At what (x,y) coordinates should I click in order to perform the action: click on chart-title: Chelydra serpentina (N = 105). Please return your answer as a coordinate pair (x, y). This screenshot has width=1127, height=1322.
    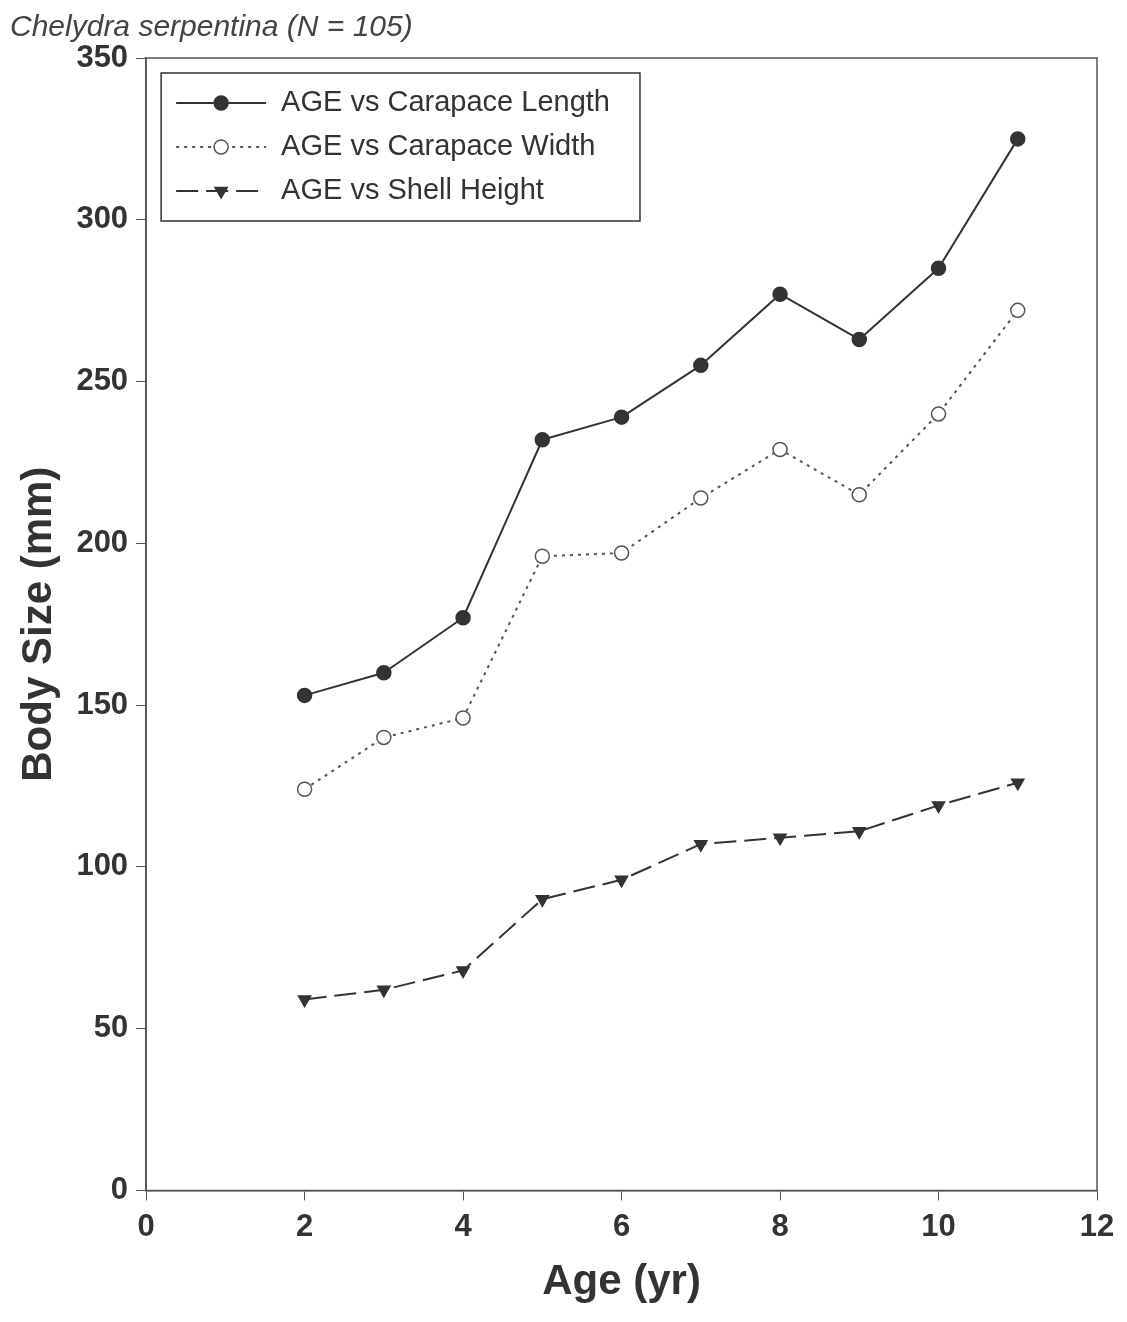
    Looking at the image, I should click on (211, 26).